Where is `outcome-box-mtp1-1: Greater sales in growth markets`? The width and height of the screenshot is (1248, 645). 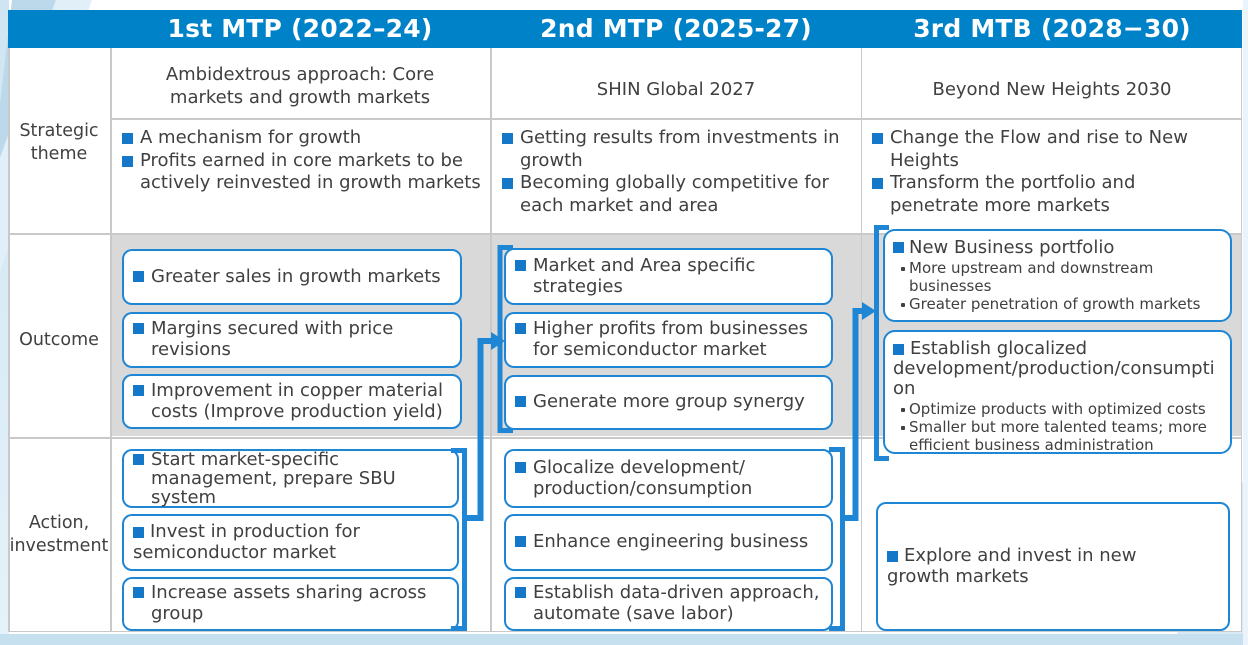
outcome-box-mtp1-1: Greater sales in growth markets is located at coordinates (292, 277).